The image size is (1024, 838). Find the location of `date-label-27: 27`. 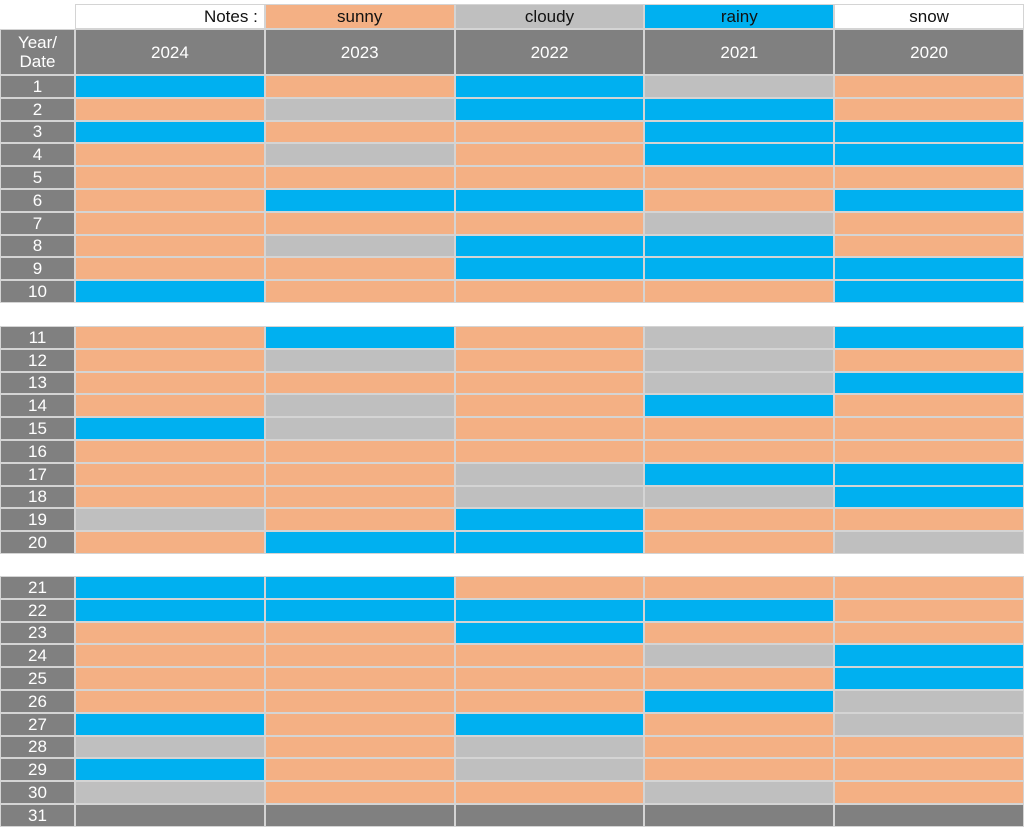

date-label-27: 27 is located at coordinates (37, 724).